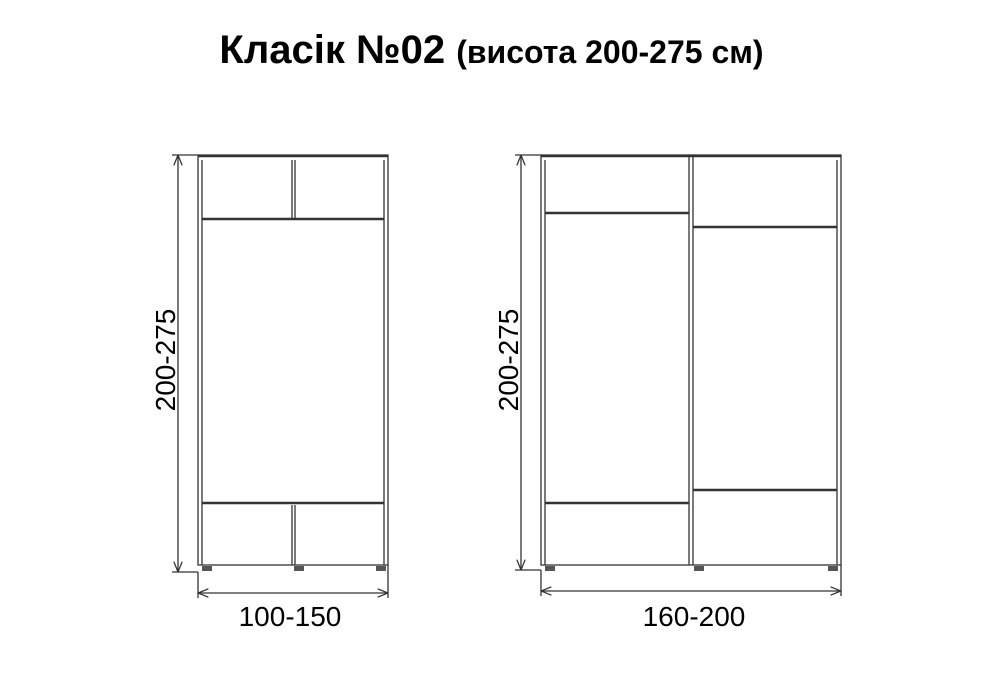 Image resolution: width=983 pixels, height=700 pixels. What do you see at coordinates (610, 52) in the screenshot?
I see `title-subtitle: (висота 200-275 см)` at bounding box center [610, 52].